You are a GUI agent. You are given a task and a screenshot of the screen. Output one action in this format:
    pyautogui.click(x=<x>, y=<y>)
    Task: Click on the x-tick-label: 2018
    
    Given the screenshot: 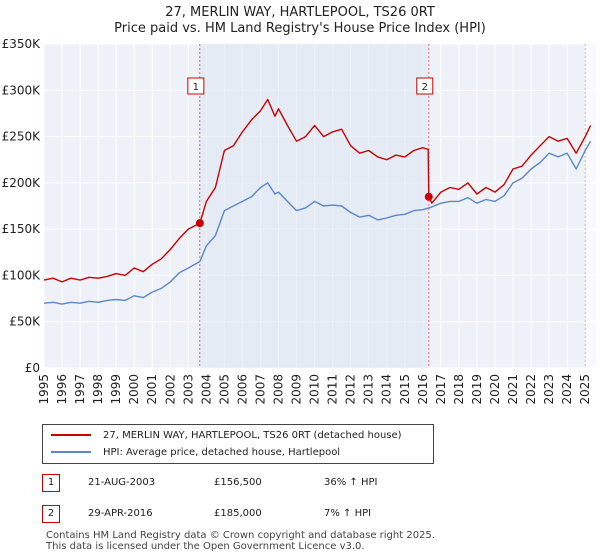 What is the action you would take?
    pyautogui.click(x=459, y=389)
    